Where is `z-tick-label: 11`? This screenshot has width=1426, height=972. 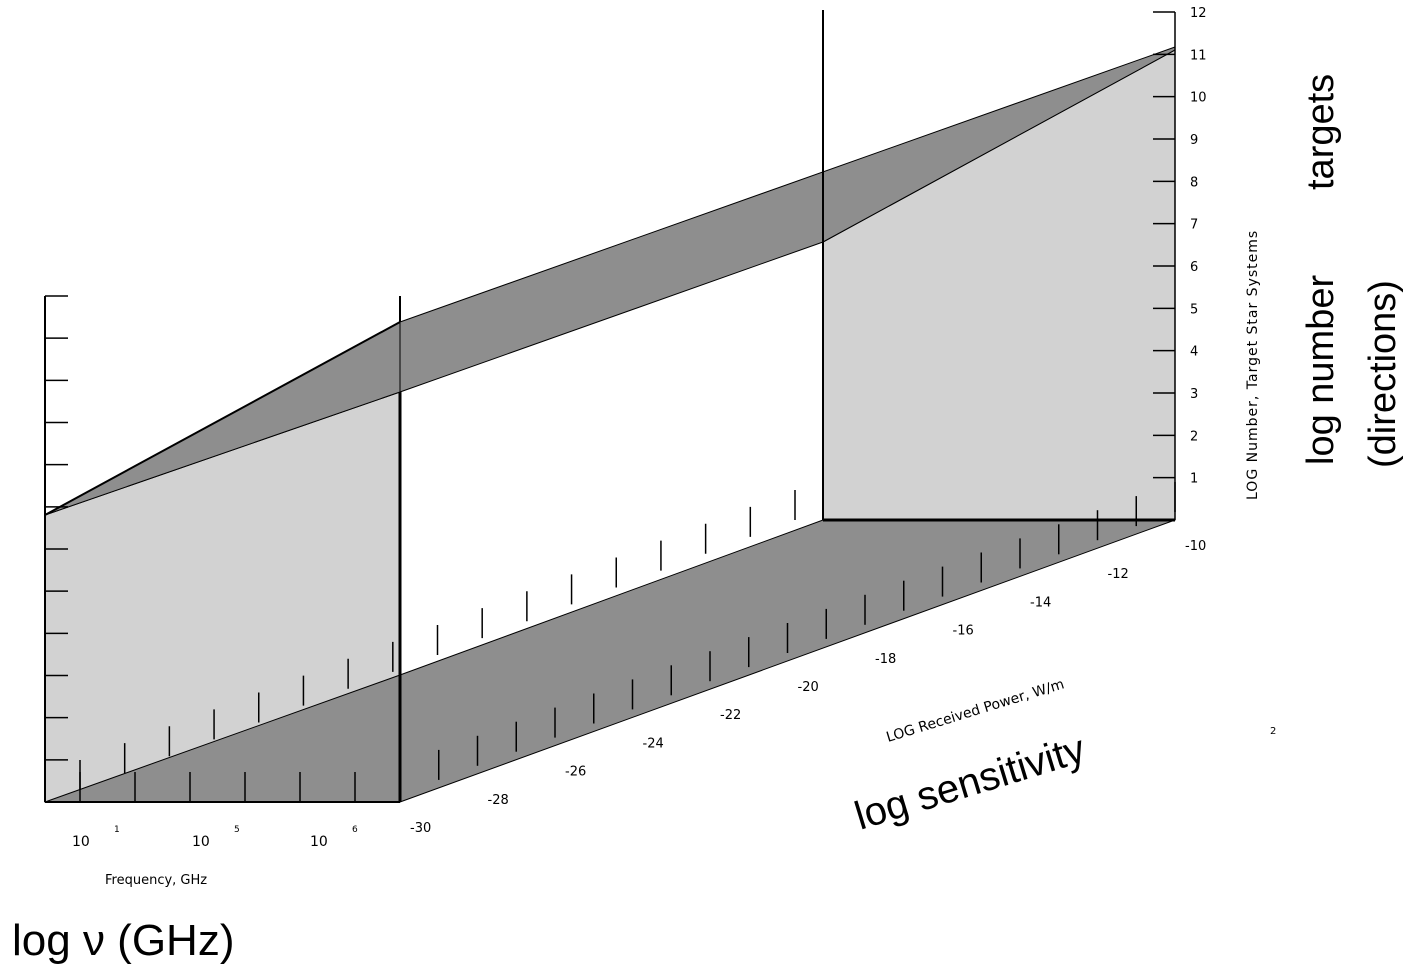
z-tick-label: 11 is located at coordinates (1198, 55).